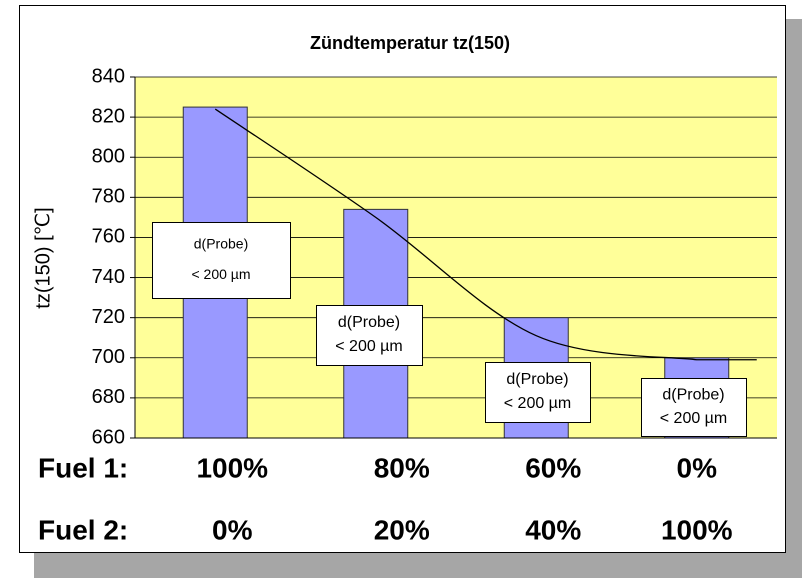 Image resolution: width=805 pixels, height=580 pixels. Describe the element at coordinates (553, 467) in the screenshot. I see `x-tick-label: 60%` at that location.